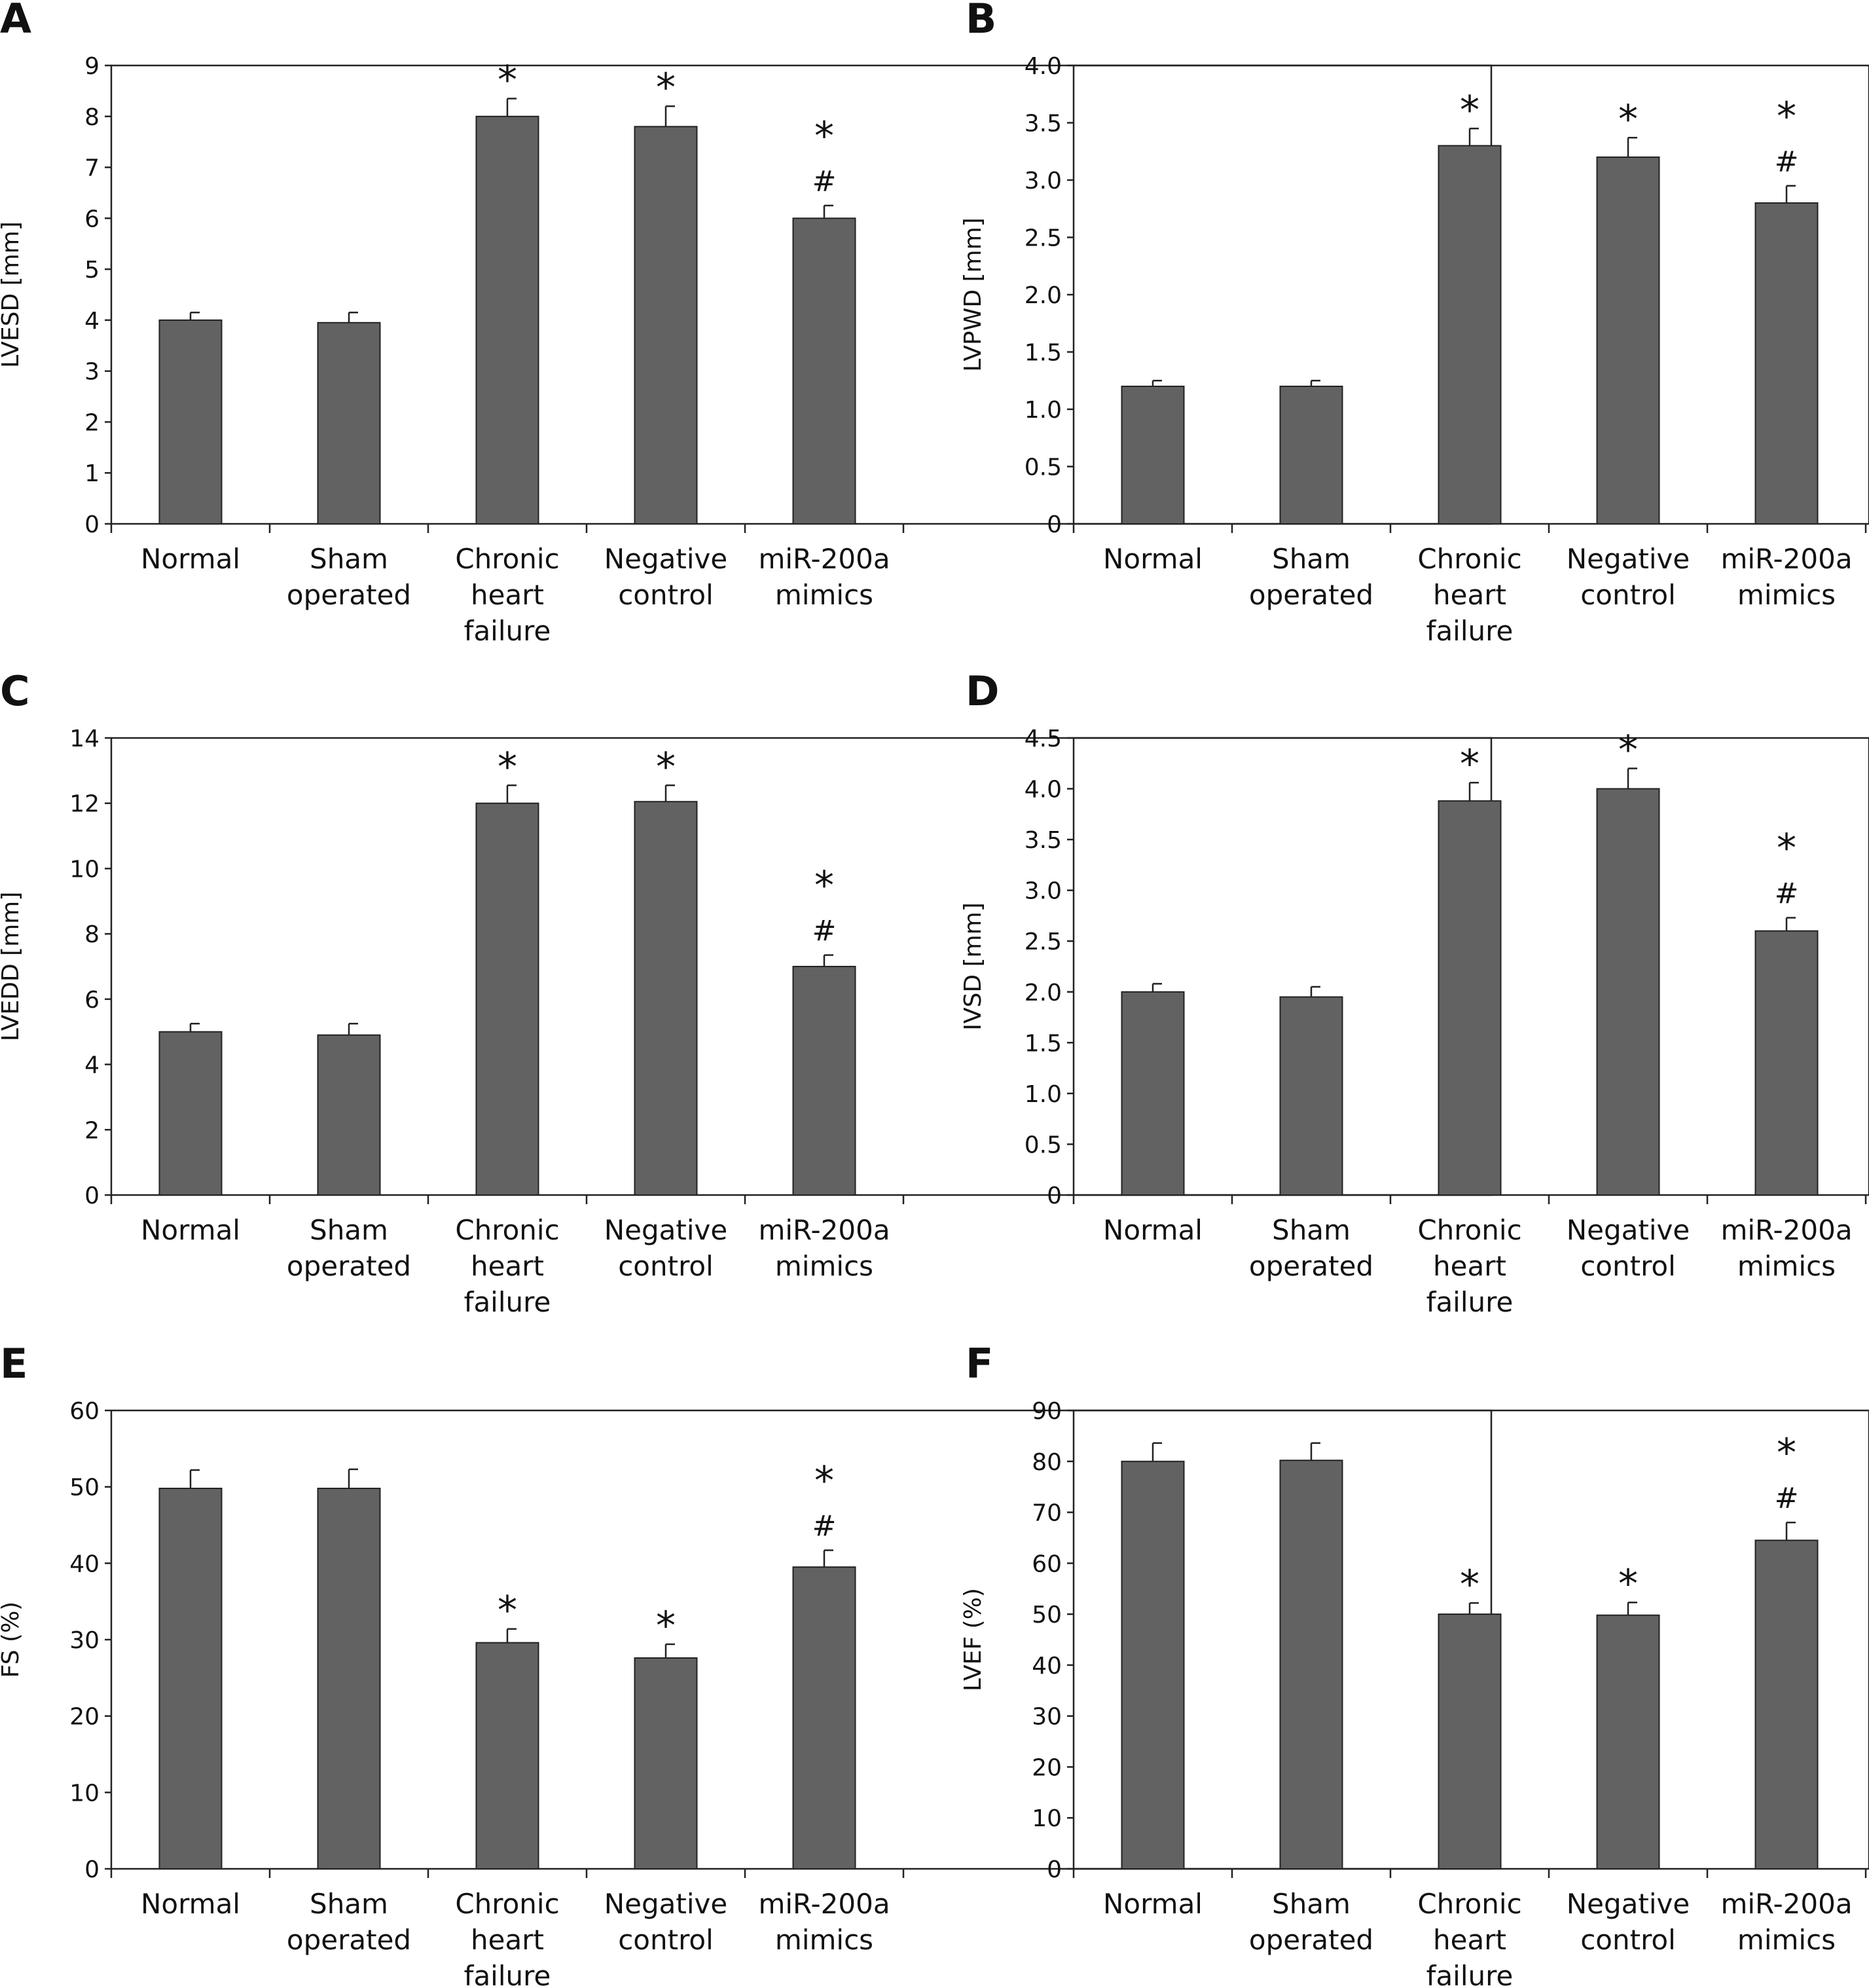  I want to click on y-tick-label: 2, so click(92, 1130).